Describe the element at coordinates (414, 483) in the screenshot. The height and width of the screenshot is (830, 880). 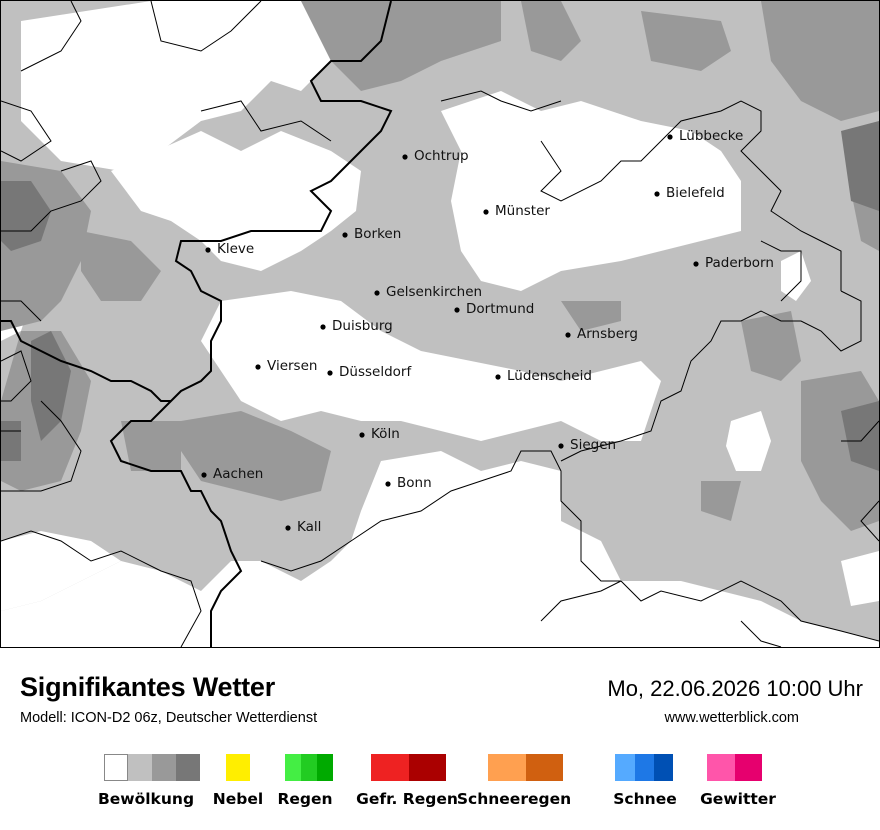
I see `city-label: Bonn` at that location.